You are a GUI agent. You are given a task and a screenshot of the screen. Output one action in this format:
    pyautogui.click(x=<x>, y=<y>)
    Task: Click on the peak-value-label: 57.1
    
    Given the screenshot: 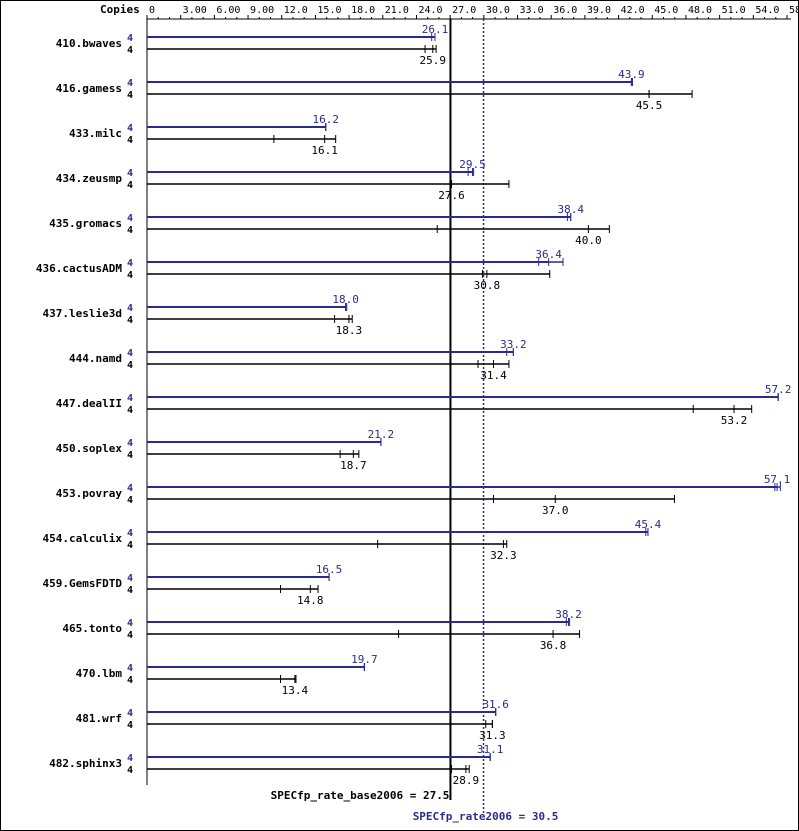 What is the action you would take?
    pyautogui.click(x=777, y=479)
    